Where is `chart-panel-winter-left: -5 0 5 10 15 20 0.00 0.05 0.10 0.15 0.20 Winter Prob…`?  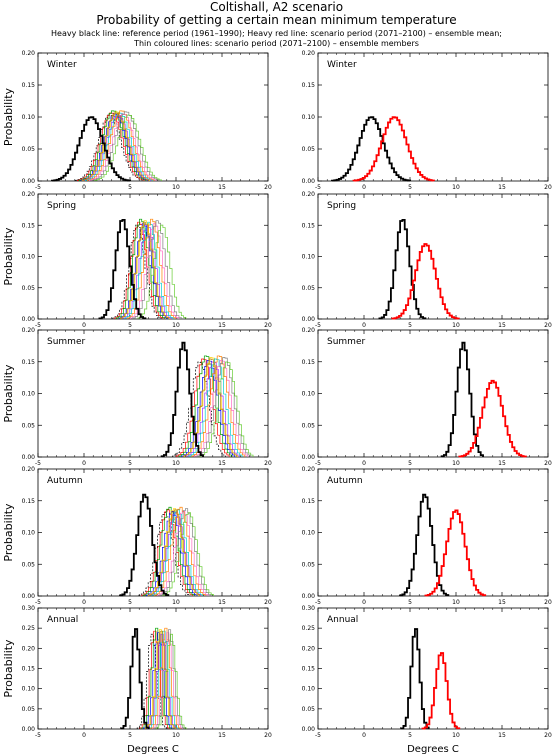
chart-panel-winter-left: -5 0 5 10 15 20 0.00 0.05 0.10 0.15 0.20 Winter Prob… is located at coordinates (137, 120).